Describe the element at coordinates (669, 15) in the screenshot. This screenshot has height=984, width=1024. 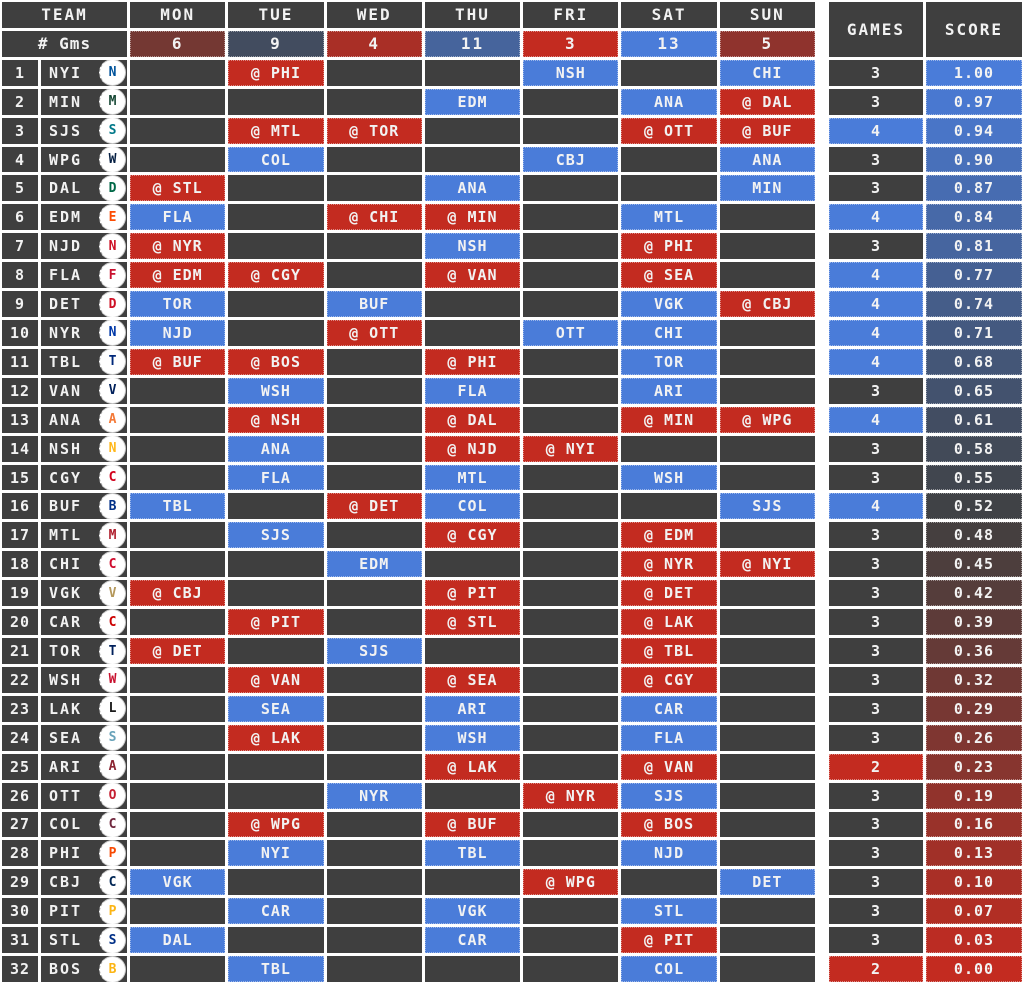
I see `day-header-sat: SAT` at that location.